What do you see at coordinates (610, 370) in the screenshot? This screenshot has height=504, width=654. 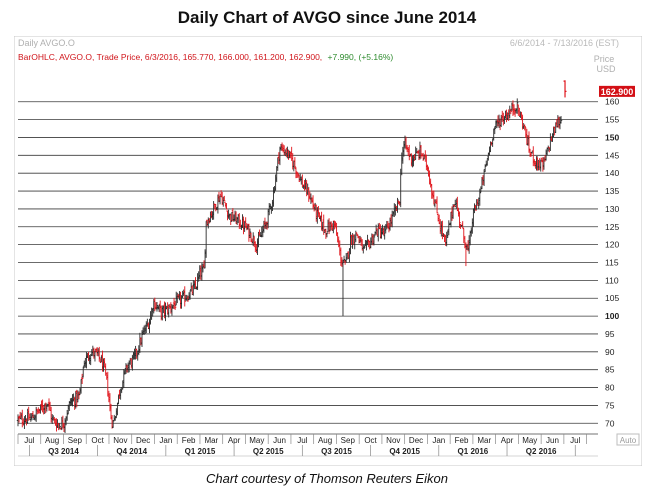 I see `ytick-label-85: 85` at bounding box center [610, 370].